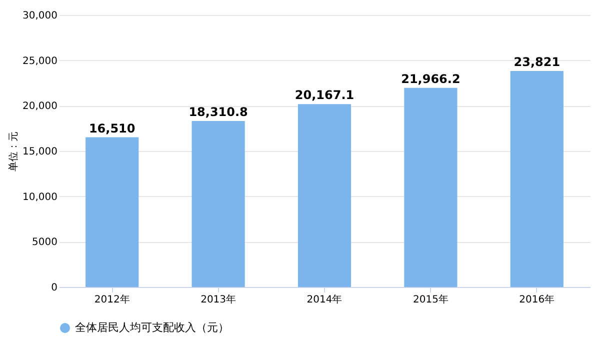  I want to click on legend-label: 全体居民人均可支配收入（元）, so click(152, 327).